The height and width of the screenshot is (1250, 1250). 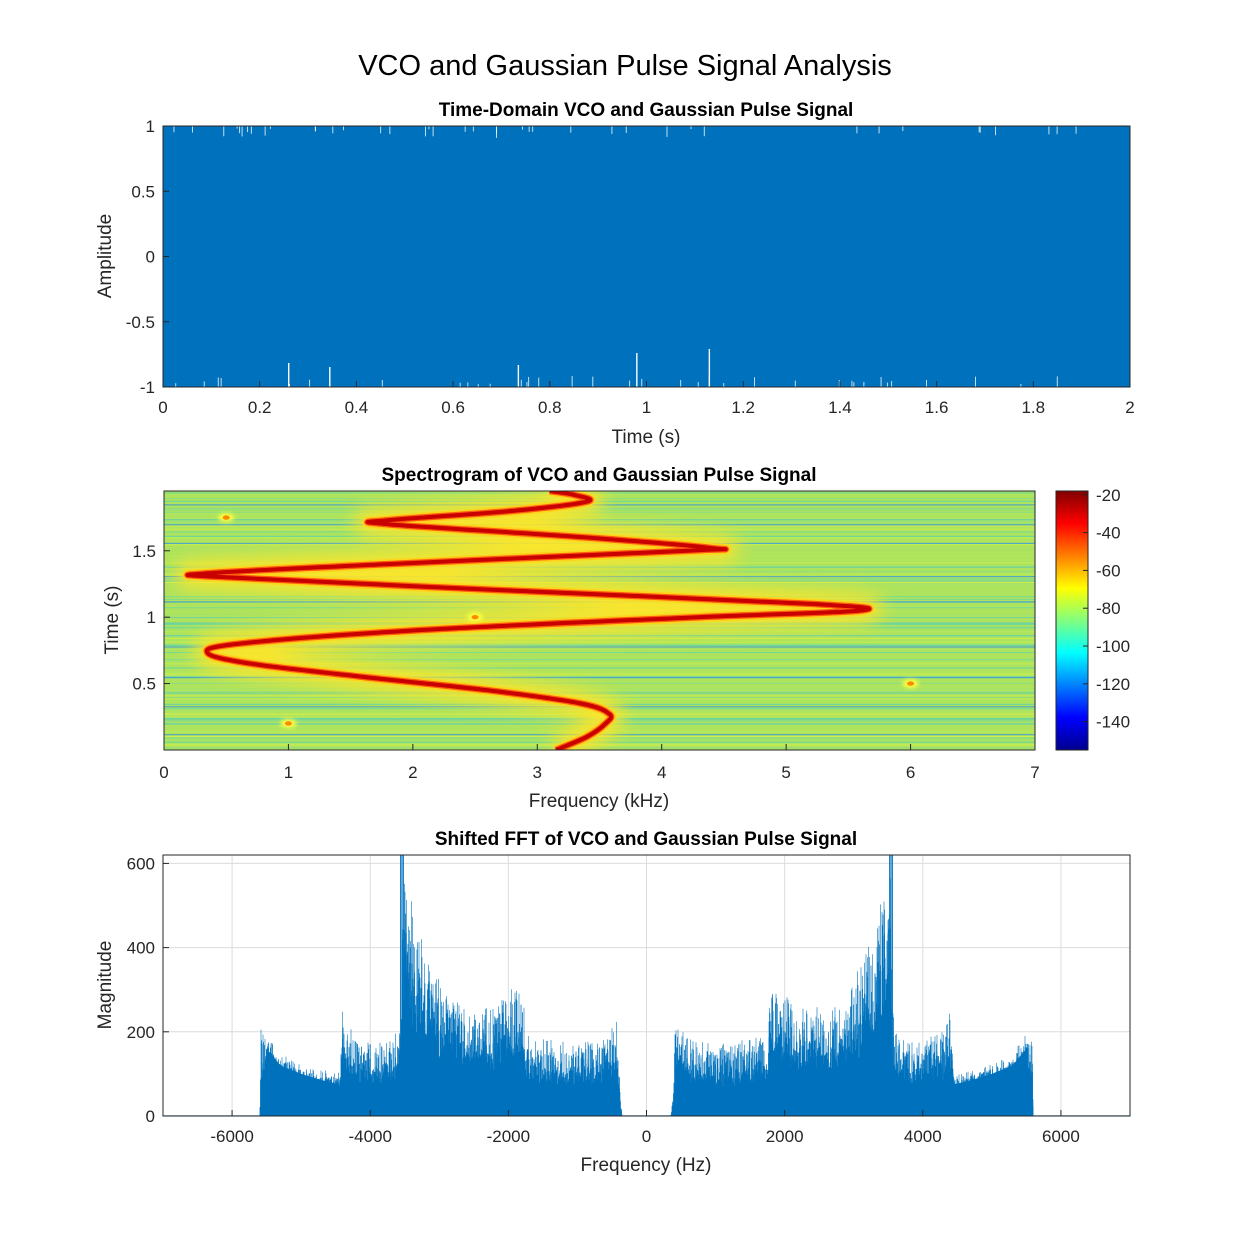 I want to click on fft-y-tick-label: 200, so click(x=141, y=1032).